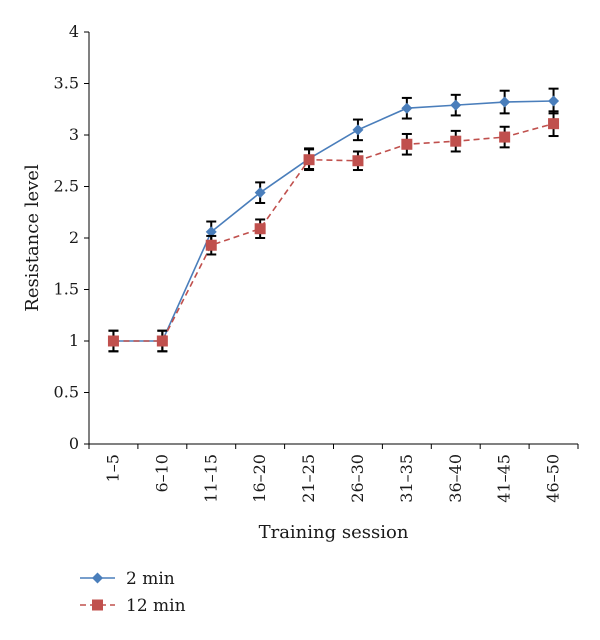 The width and height of the screenshot is (600, 640). I want to click on y-tick-label: 2, so click(74, 237).